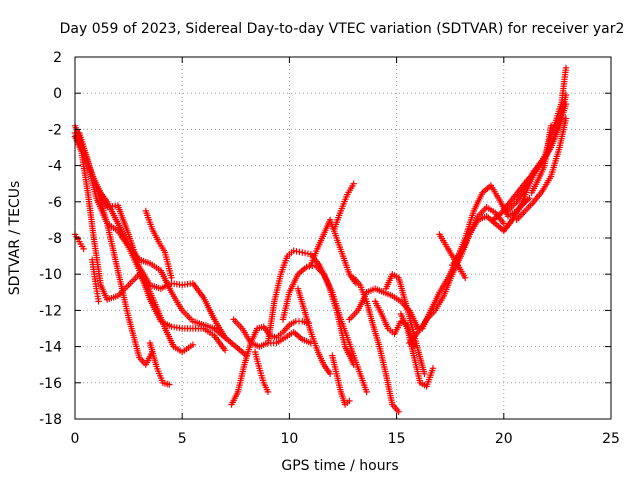  I want to click on y-tick-label: -14, so click(50, 348).